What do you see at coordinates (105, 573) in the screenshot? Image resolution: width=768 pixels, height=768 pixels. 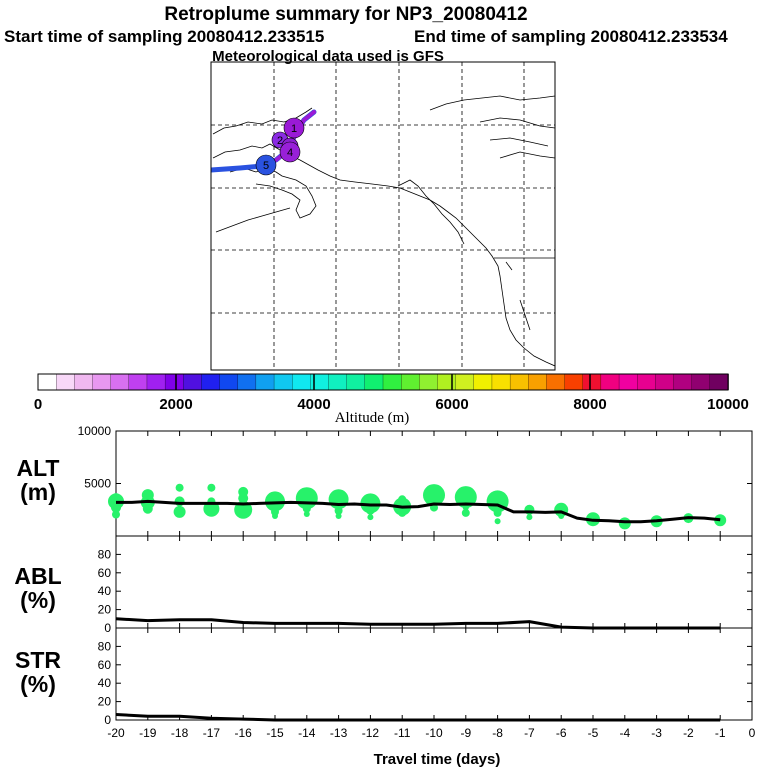 I see `y-tick-label: 60` at bounding box center [105, 573].